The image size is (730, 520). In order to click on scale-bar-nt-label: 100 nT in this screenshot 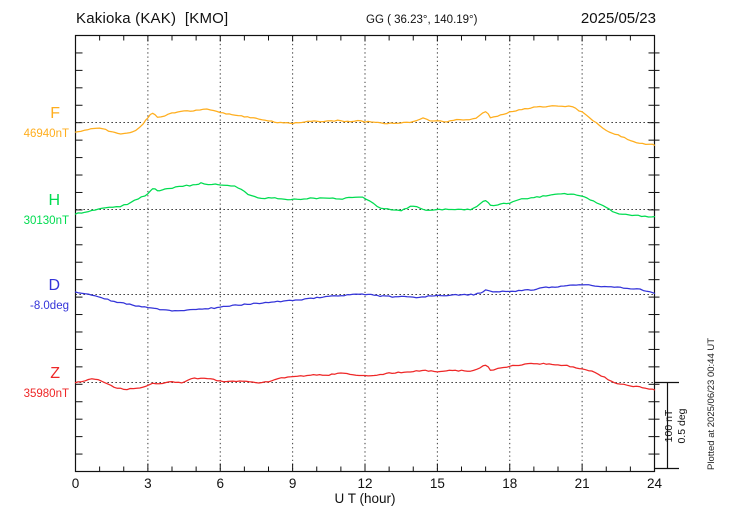, I will do `click(669, 426)`.